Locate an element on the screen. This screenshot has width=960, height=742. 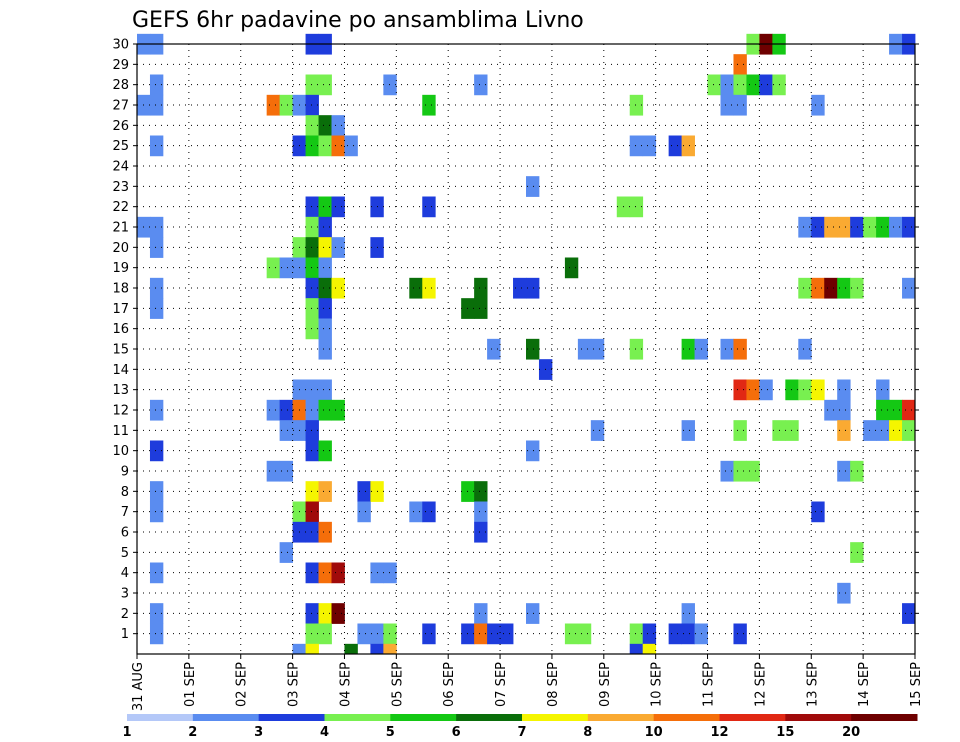
x-tick-label: 04 SEP is located at coordinates (345, 684).